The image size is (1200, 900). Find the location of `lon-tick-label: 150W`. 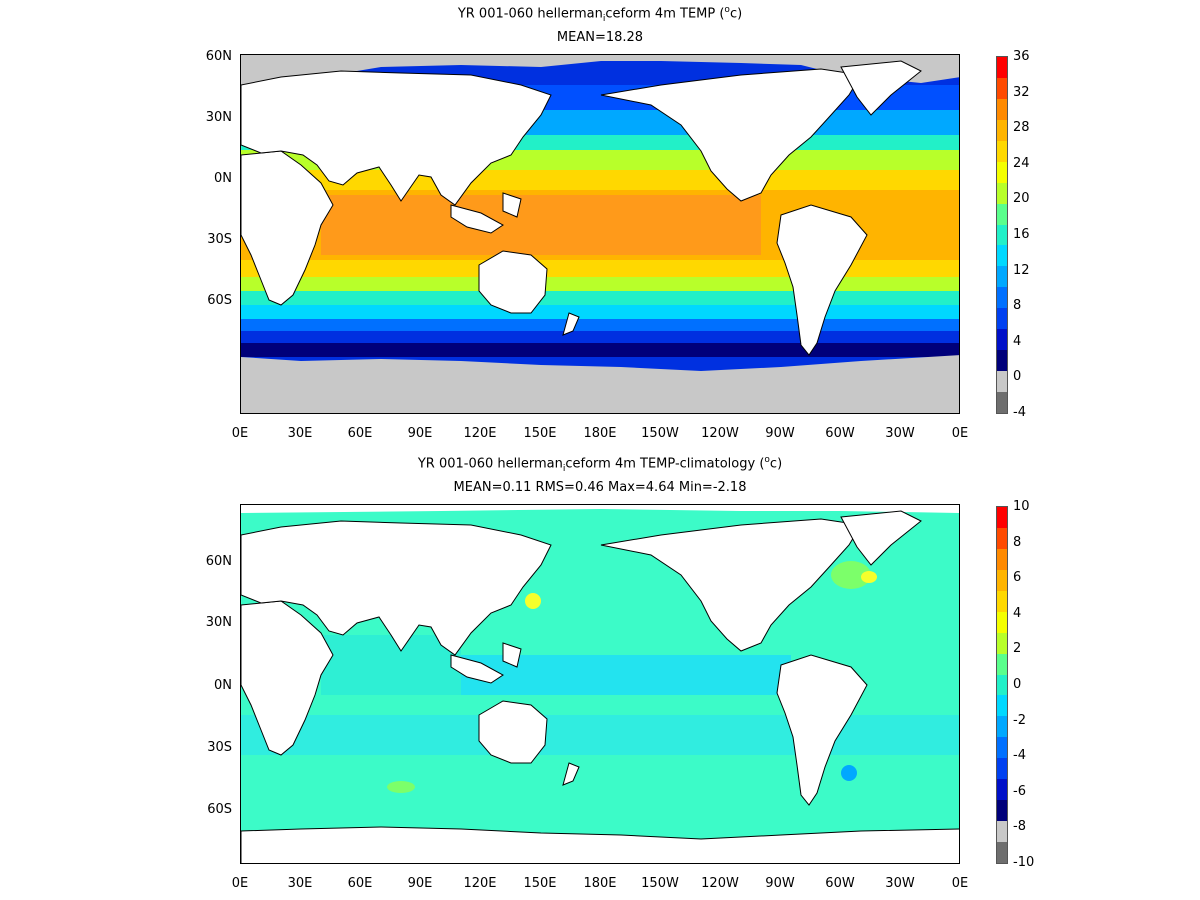

lon-tick-label: 150W is located at coordinates (660, 883).